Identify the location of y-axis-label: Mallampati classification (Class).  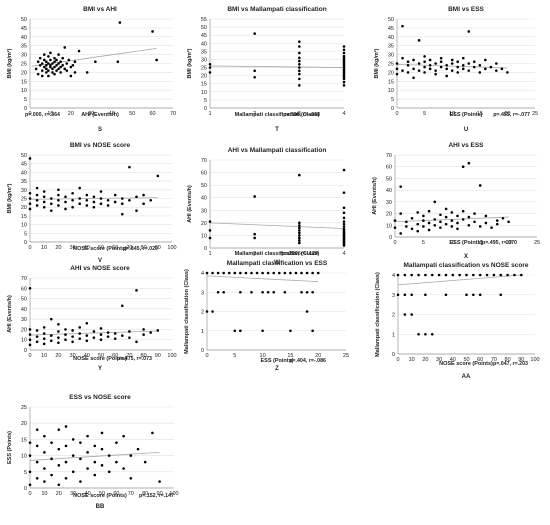
(187, 311).